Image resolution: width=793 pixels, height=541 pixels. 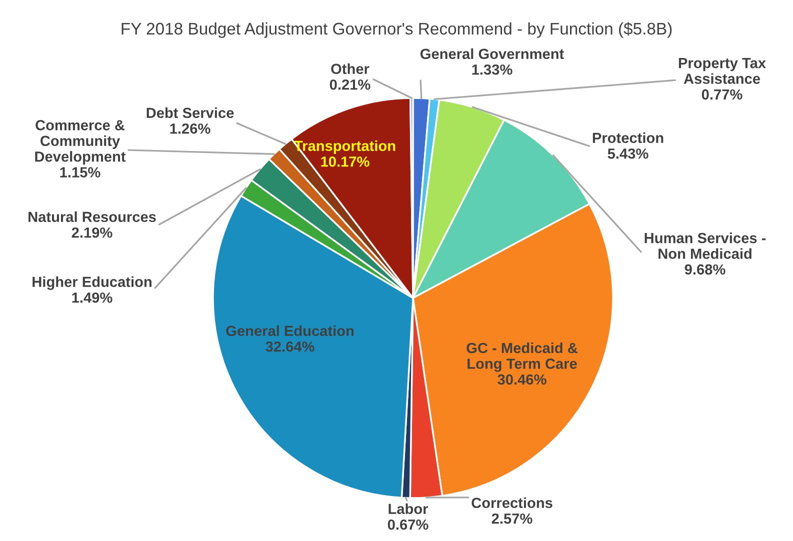 What do you see at coordinates (722, 71) in the screenshot?
I see `slice-label: Property Tax Assistance` at bounding box center [722, 71].